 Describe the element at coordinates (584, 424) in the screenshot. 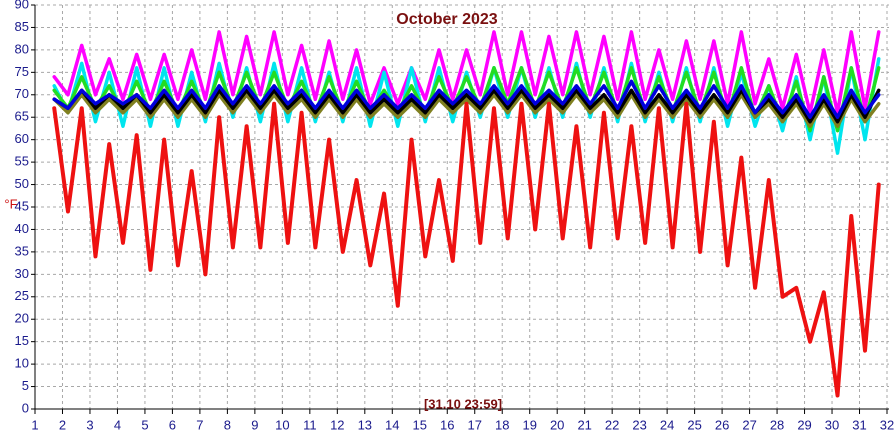

I see `x-tick-label: 21` at that location.